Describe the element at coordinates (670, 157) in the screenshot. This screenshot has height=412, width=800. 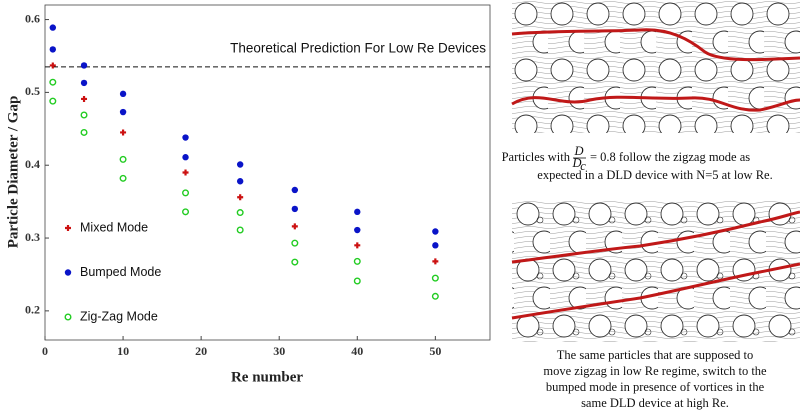
I see `caption-text: = 0.8 follow the zigzag mode as` at that location.